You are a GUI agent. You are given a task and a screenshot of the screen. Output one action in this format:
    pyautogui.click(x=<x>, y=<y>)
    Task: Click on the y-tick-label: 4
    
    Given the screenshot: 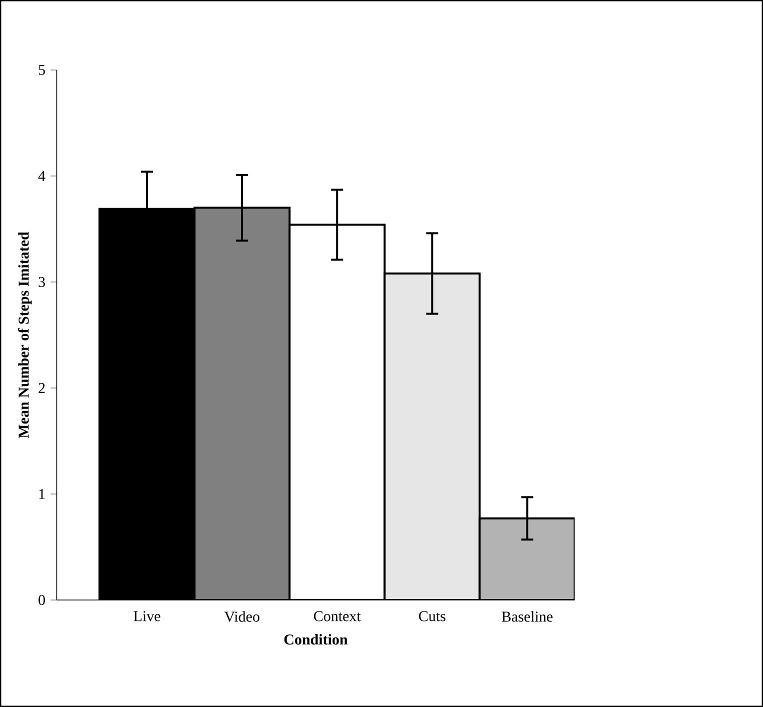 What is the action you would take?
    pyautogui.click(x=42, y=176)
    